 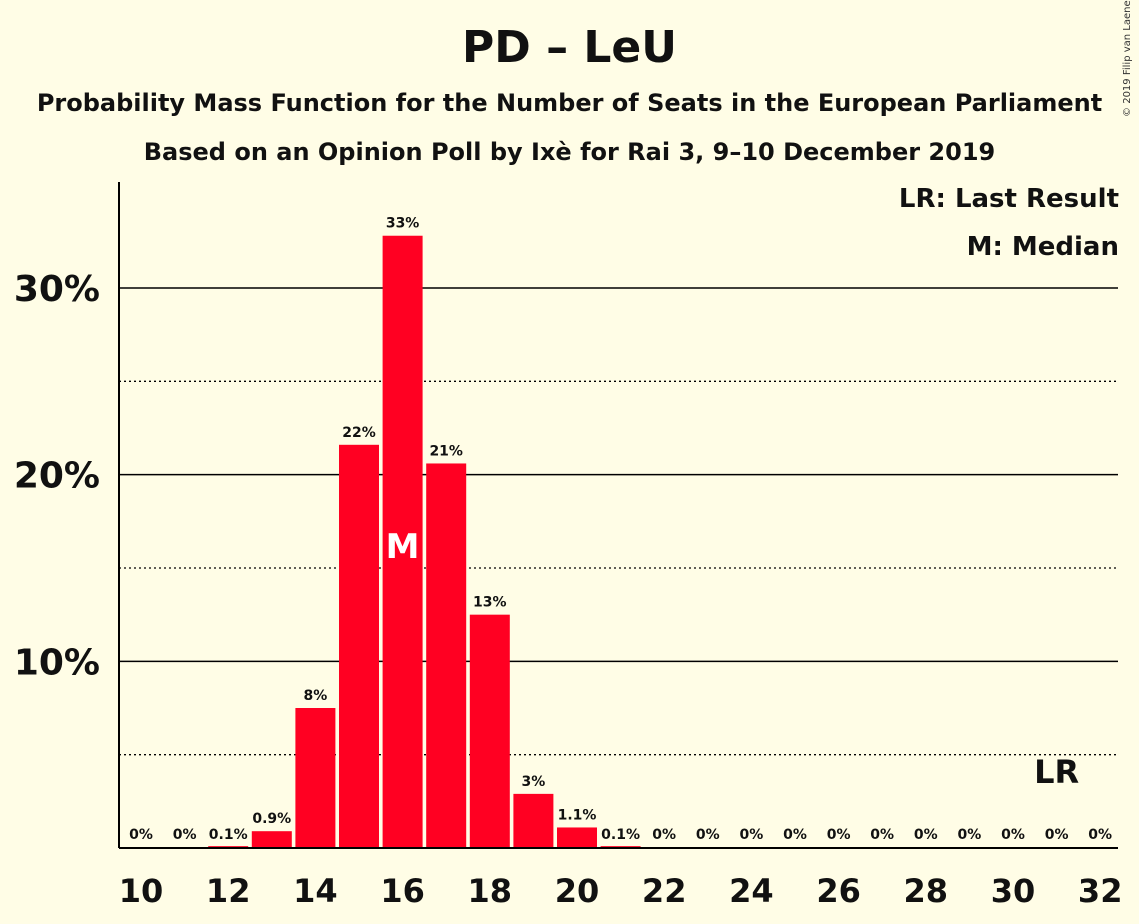 I want to click on data-label: 13%, so click(x=490, y=603).